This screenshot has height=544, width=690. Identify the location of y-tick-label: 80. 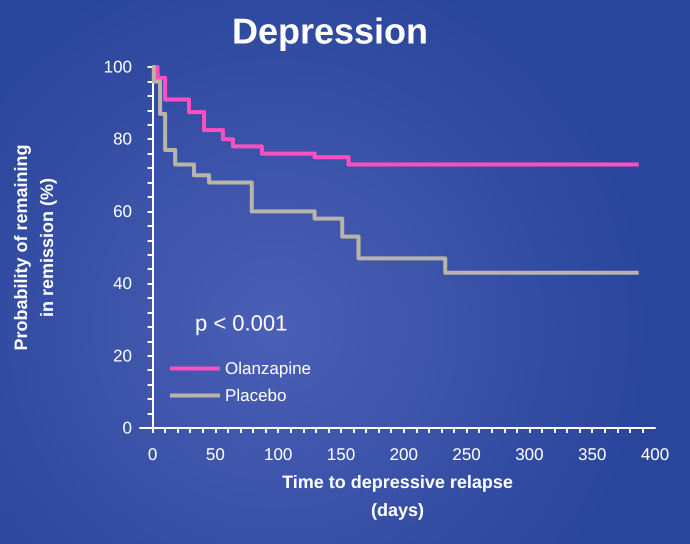
(122, 139).